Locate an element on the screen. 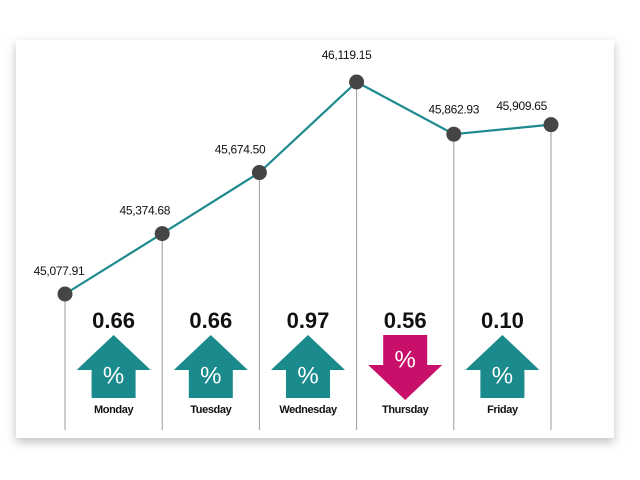 This screenshot has height=480, width=640. day-label: Monday is located at coordinates (114, 410).